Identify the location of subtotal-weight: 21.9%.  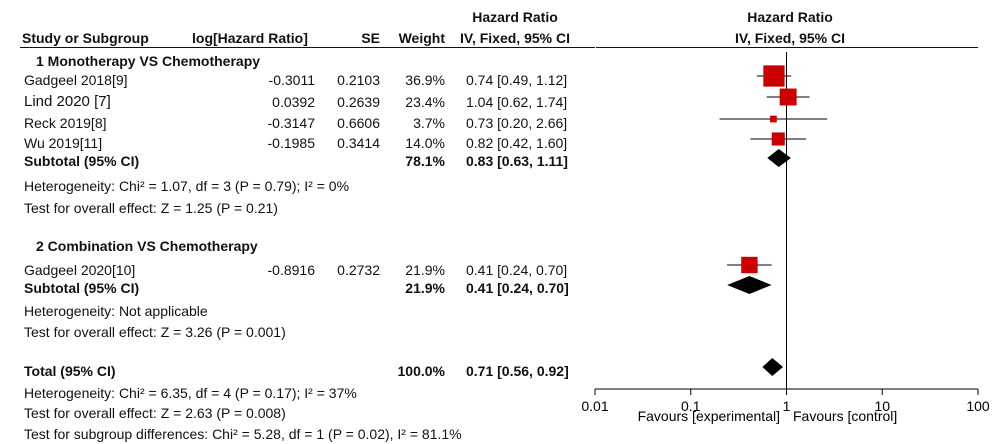
(425, 288).